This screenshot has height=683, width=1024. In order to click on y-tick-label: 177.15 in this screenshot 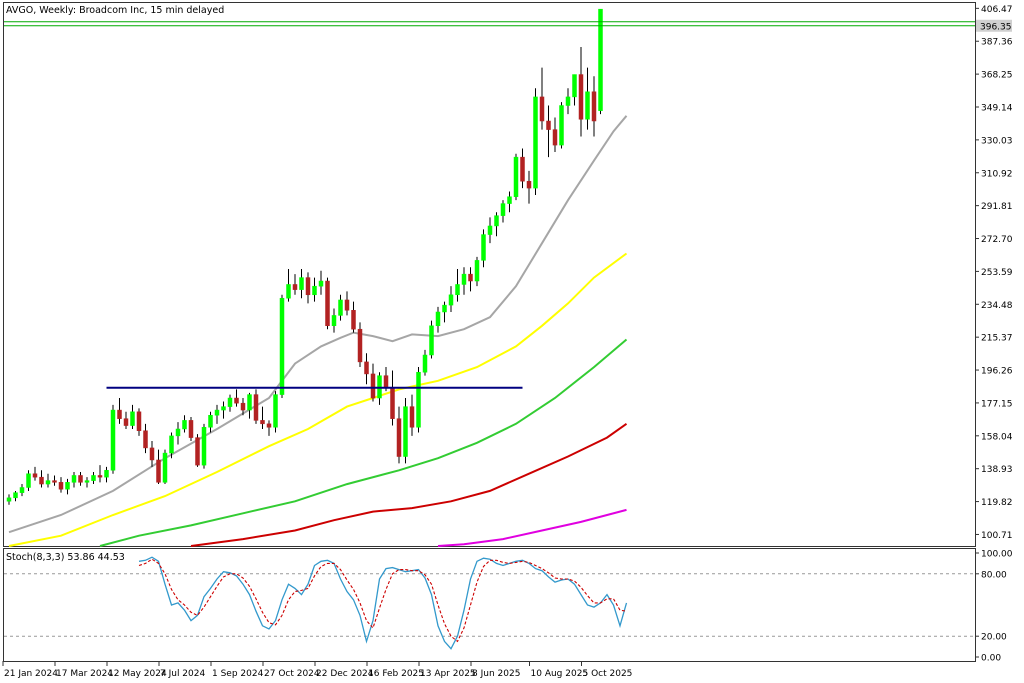, I will do `click(997, 404)`.